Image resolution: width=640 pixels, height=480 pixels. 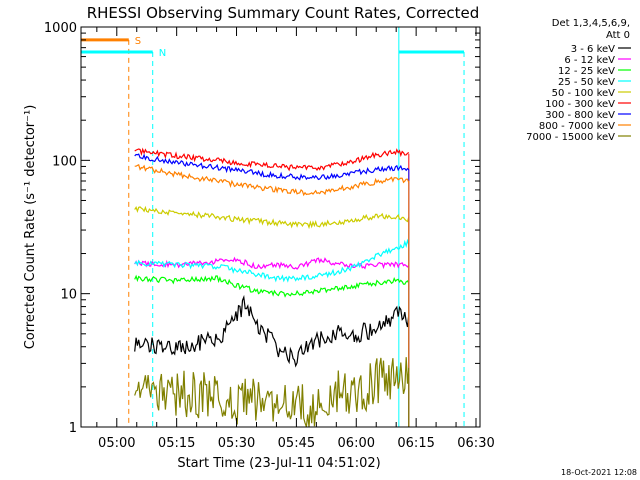 I want to click on y-axis-label: Corrected Count Rate (s⁻¹ detector⁻¹), so click(x=30, y=227).